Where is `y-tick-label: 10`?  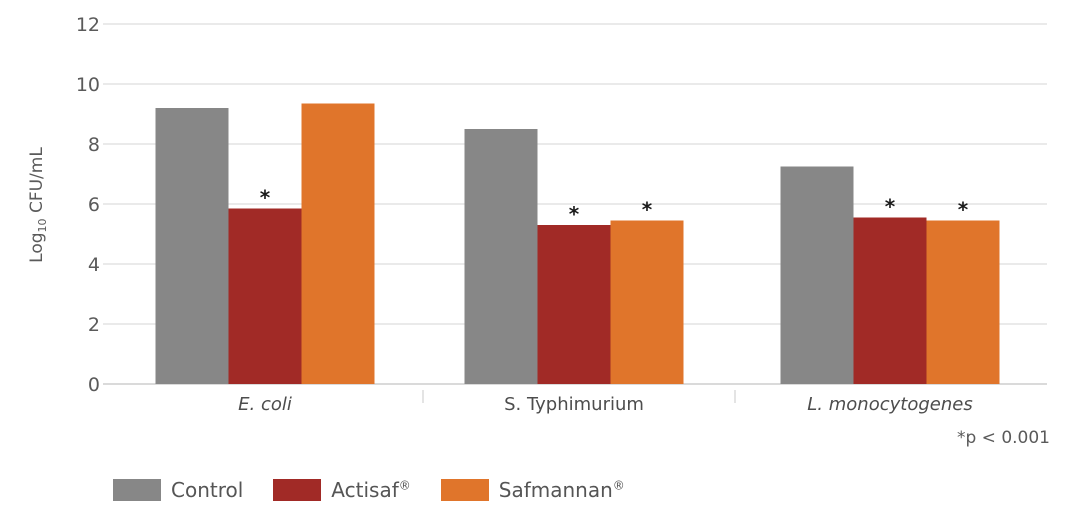
y-tick-label: 10 is located at coordinates (88, 85).